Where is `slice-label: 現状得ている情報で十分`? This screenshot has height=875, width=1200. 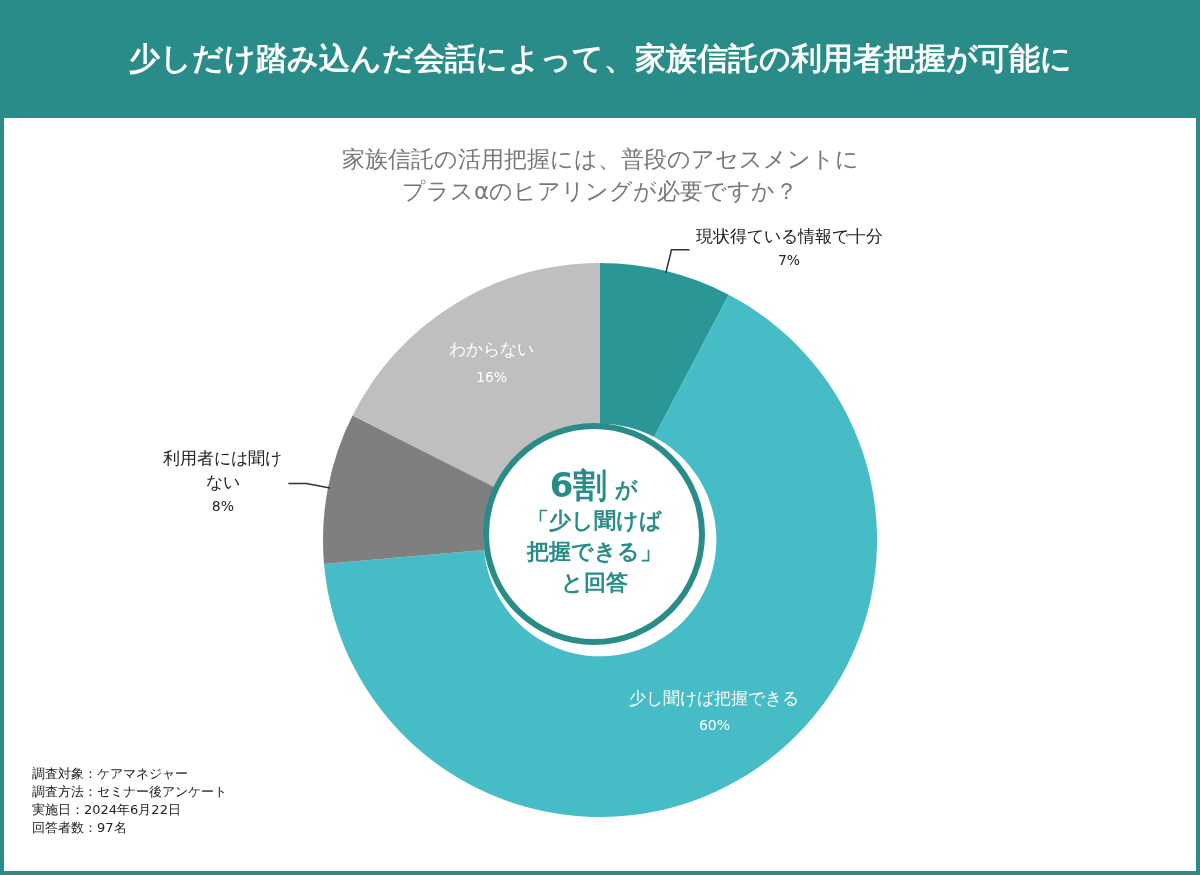
slice-label: 現状得ている情報で十分 is located at coordinates (789, 236).